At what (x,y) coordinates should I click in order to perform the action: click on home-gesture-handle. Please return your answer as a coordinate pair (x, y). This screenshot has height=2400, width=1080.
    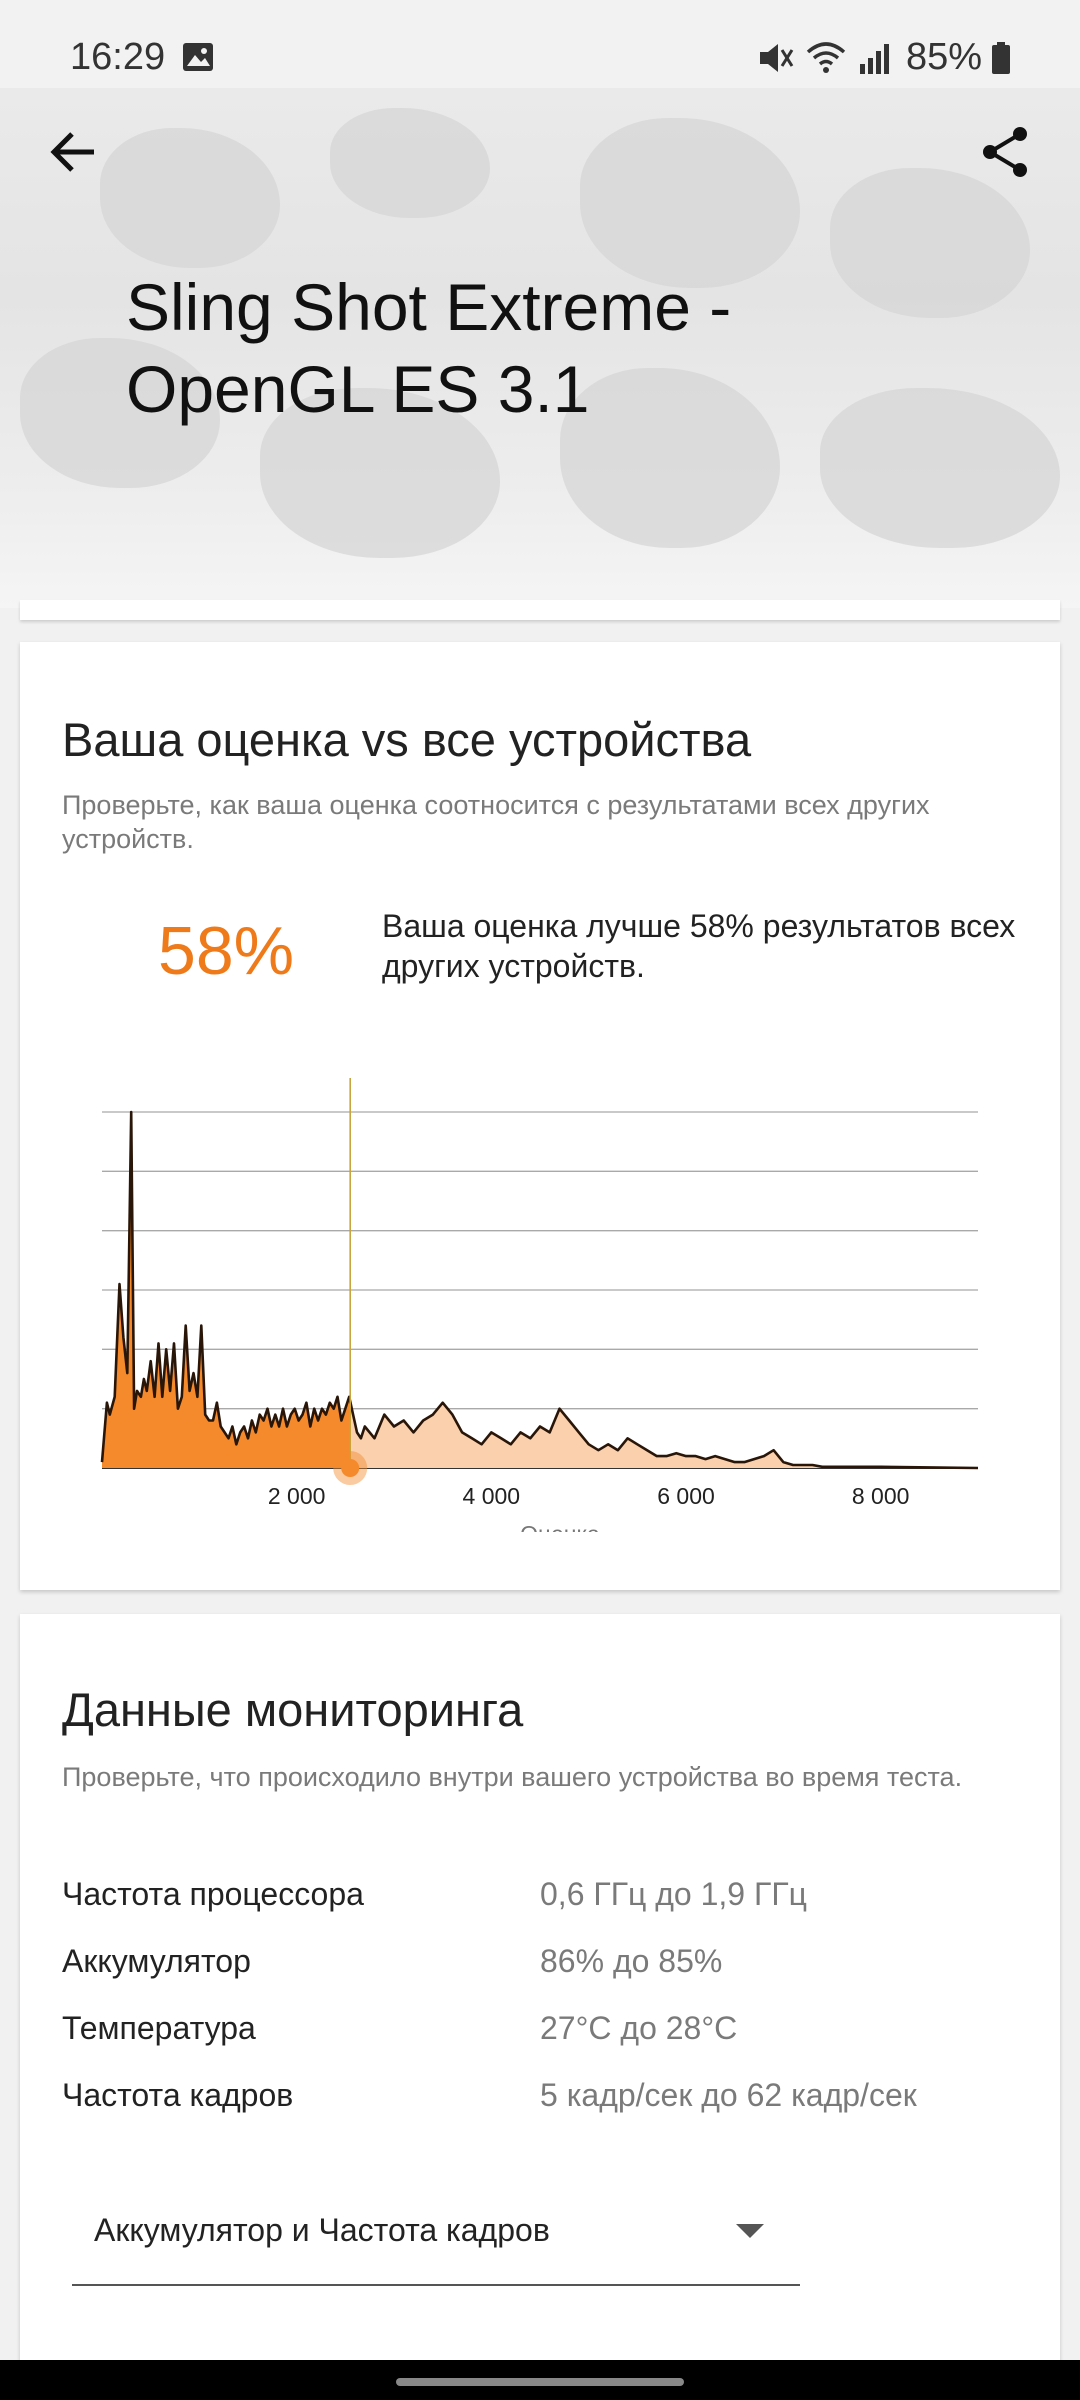
    Looking at the image, I should click on (540, 2382).